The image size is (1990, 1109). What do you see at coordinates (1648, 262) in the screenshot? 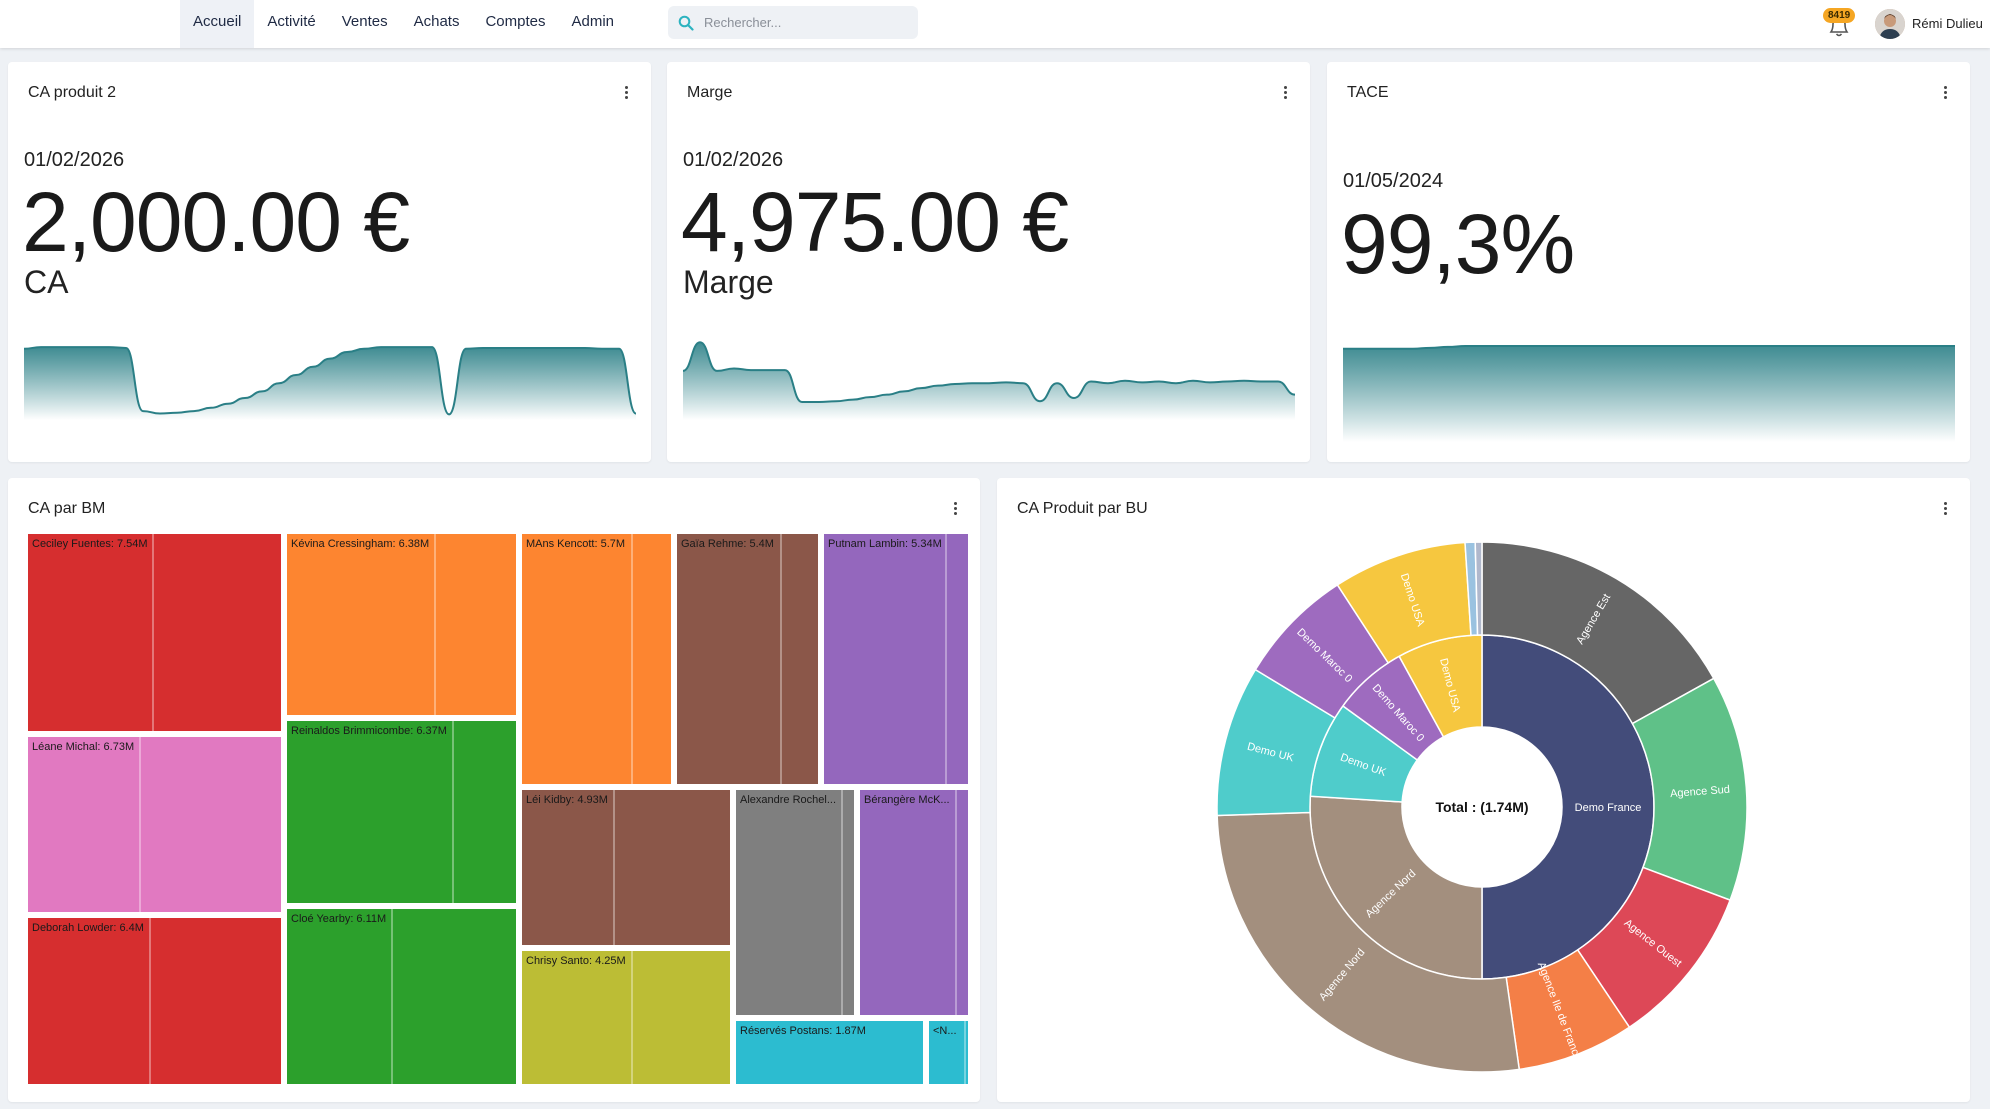
I see `kpi-card-tace: TACE 01/05/2024 99,3%` at bounding box center [1648, 262].